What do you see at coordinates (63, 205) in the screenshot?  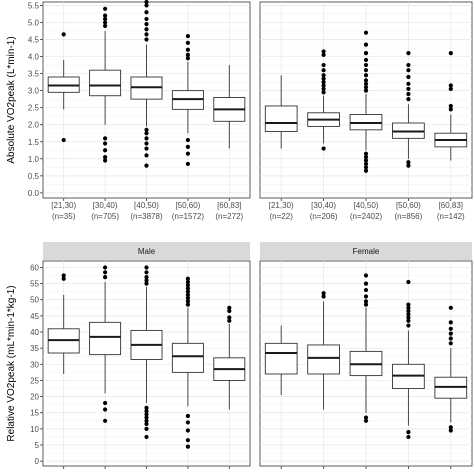 I see `x-tick-label: [21,30)` at bounding box center [63, 205].